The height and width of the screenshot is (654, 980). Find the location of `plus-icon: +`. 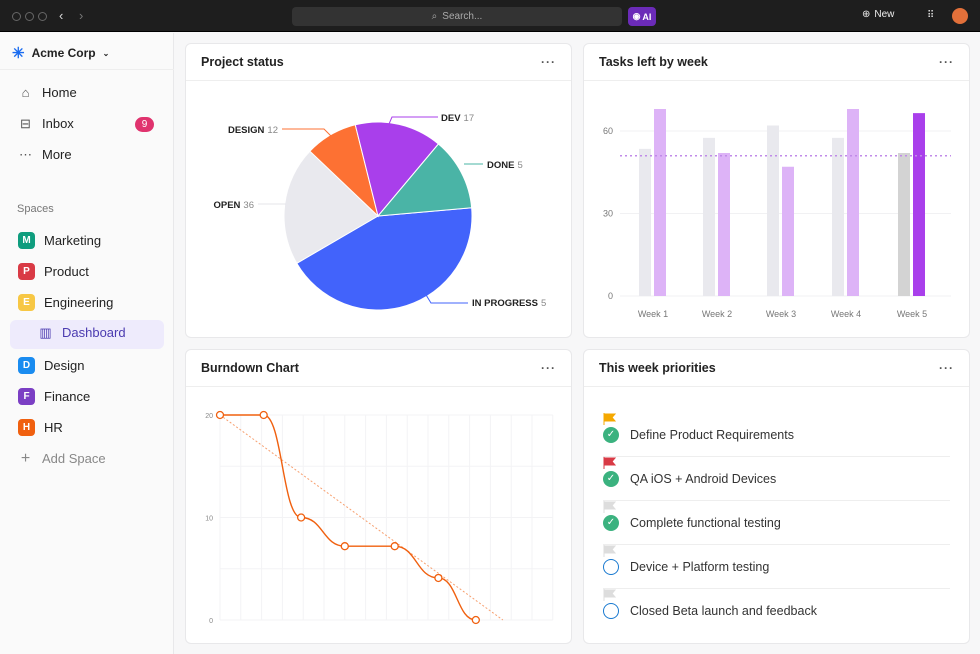

plus-icon: + is located at coordinates (25, 458).